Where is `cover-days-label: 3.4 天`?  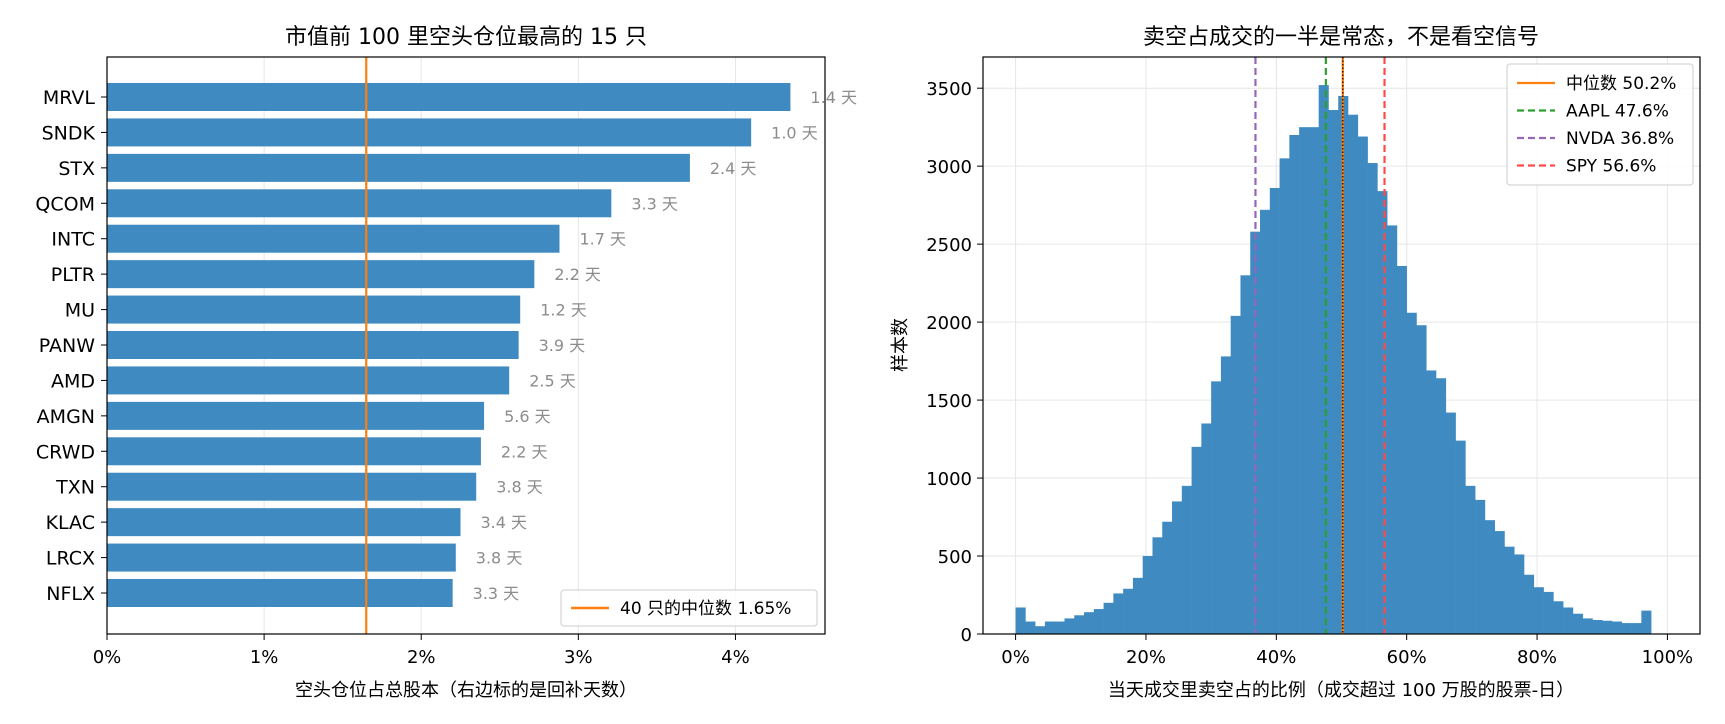 cover-days-label: 3.4 天 is located at coordinates (504, 522).